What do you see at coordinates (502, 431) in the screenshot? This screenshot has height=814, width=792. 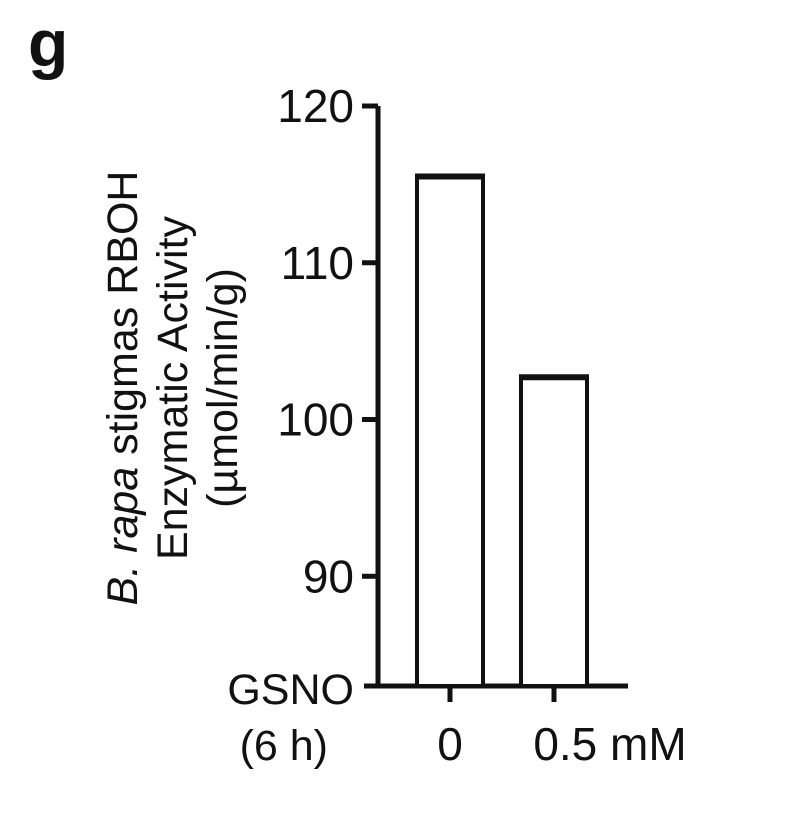 I see `bars` at bounding box center [502, 431].